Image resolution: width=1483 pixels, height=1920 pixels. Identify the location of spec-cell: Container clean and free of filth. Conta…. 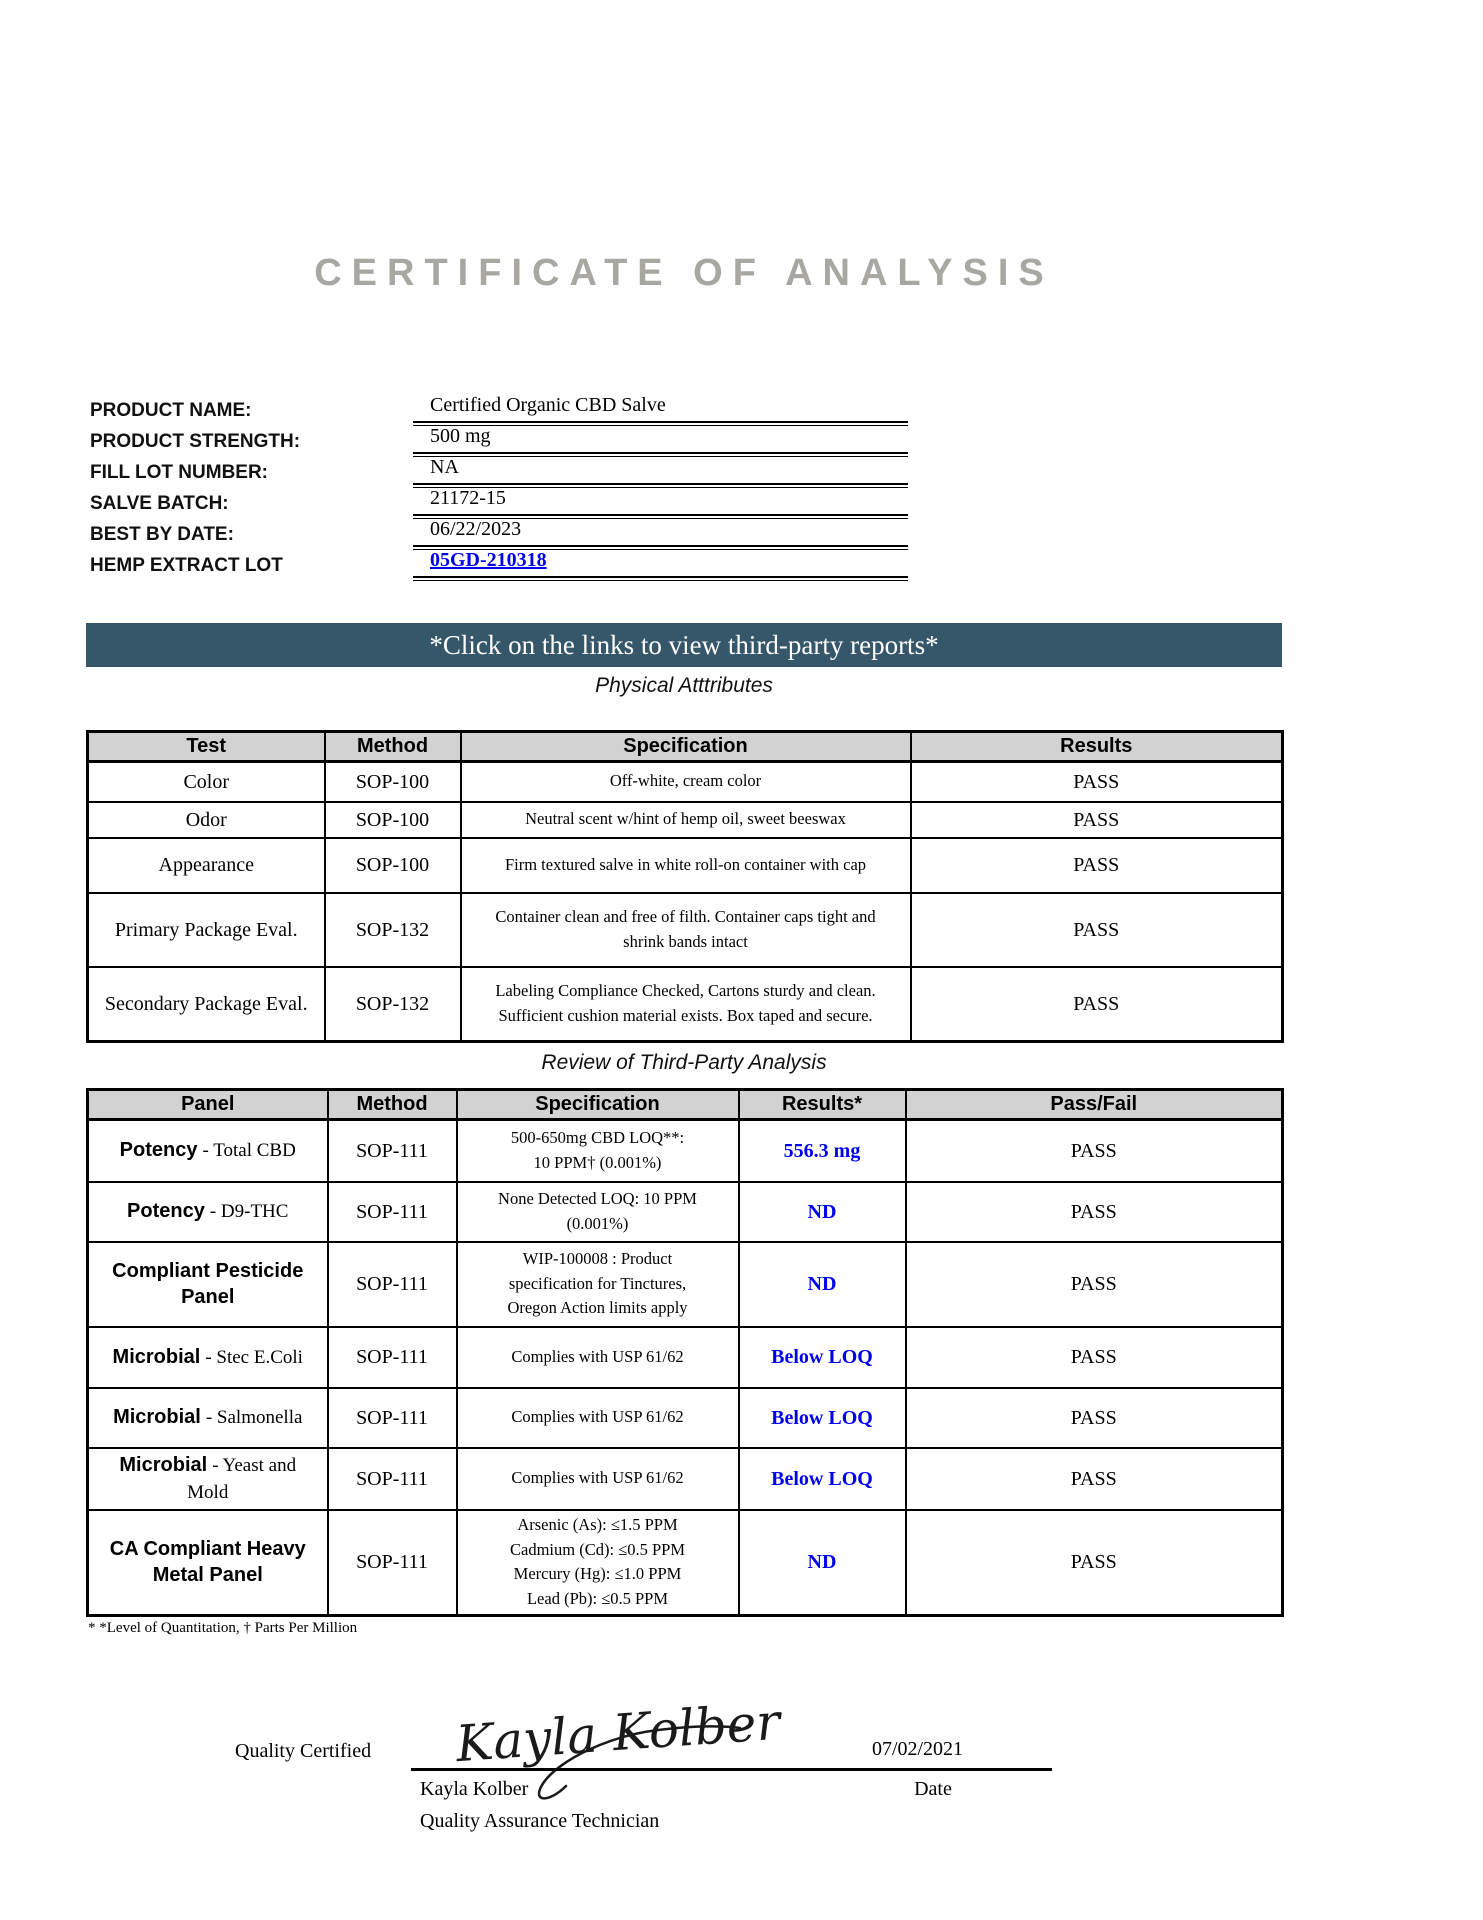
(685, 929).